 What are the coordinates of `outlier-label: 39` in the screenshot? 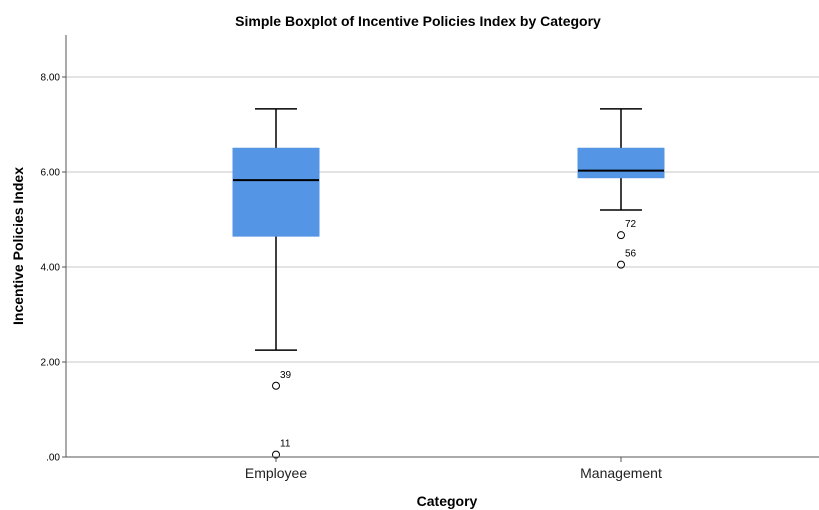 It's located at (286, 375).